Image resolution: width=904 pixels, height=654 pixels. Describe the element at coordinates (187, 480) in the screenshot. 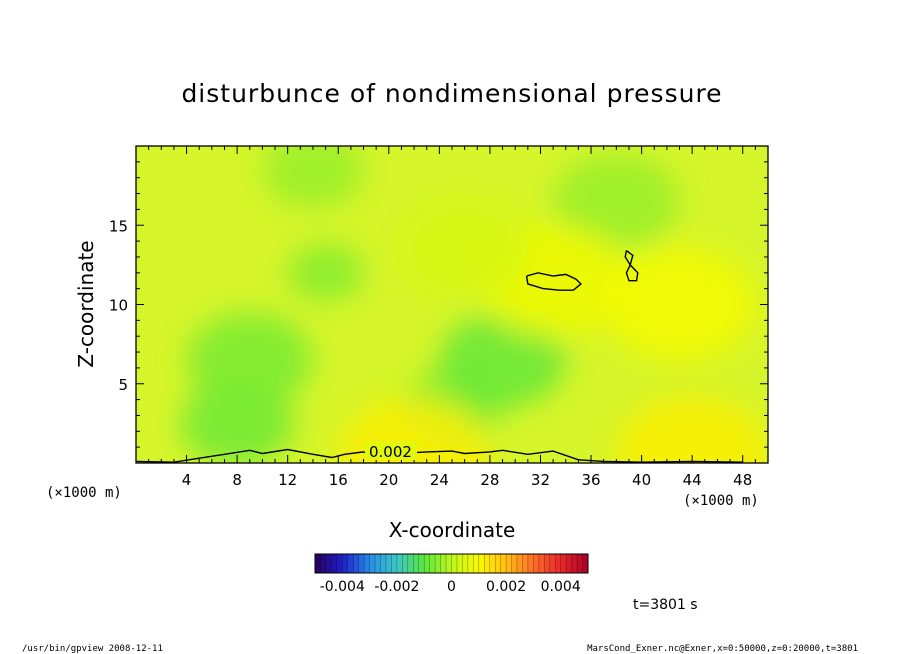

I see `x-tick-label: 4` at that location.